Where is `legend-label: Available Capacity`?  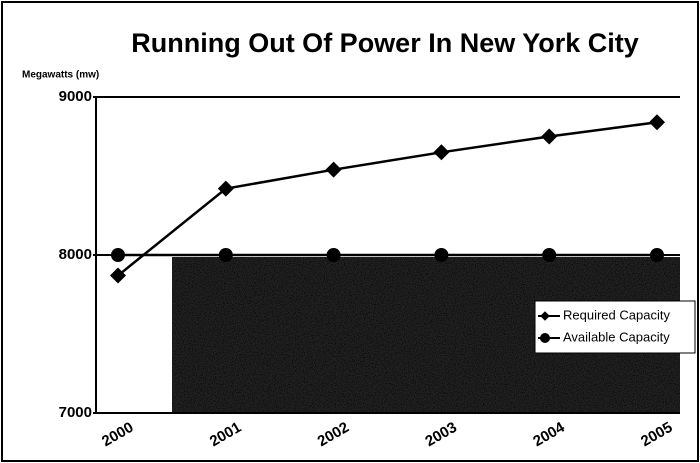
legend-label: Available Capacity is located at coordinates (616, 336).